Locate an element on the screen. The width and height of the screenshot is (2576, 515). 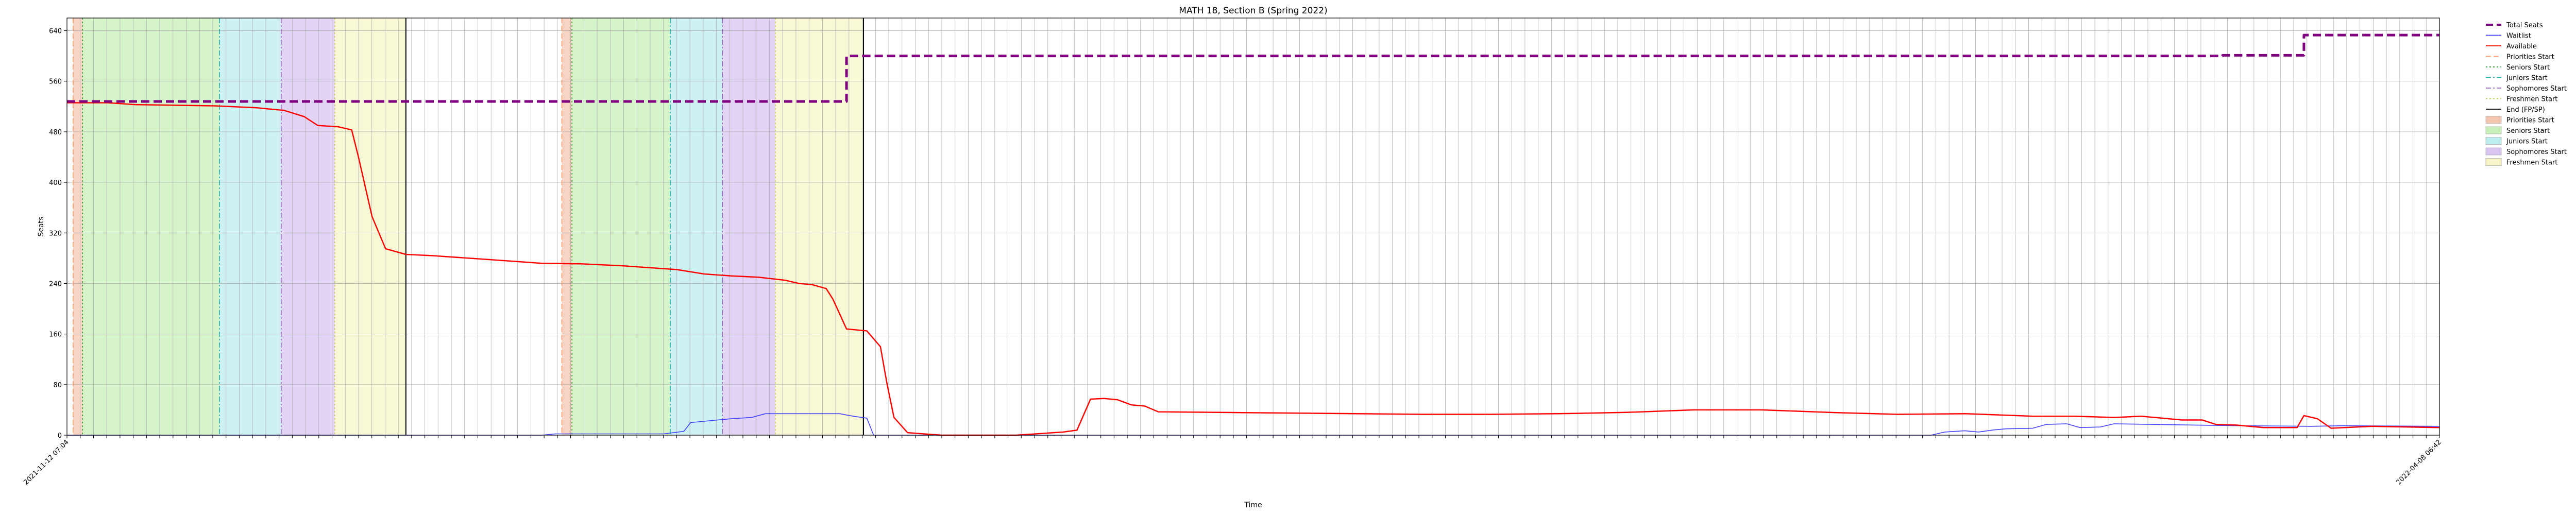
y-tick-label: 320 is located at coordinates (55, 233).